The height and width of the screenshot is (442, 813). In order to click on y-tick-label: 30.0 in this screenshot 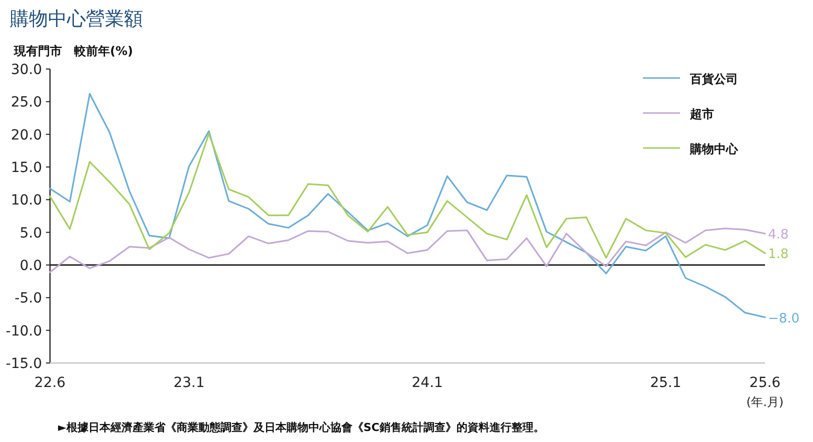, I will do `click(26, 70)`.